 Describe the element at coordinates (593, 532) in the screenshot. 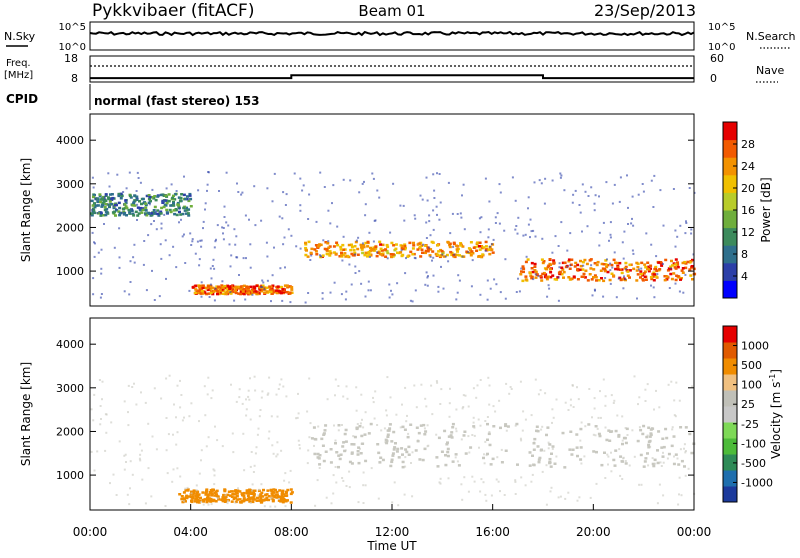

I see `x-tick-label: 20:00` at that location.